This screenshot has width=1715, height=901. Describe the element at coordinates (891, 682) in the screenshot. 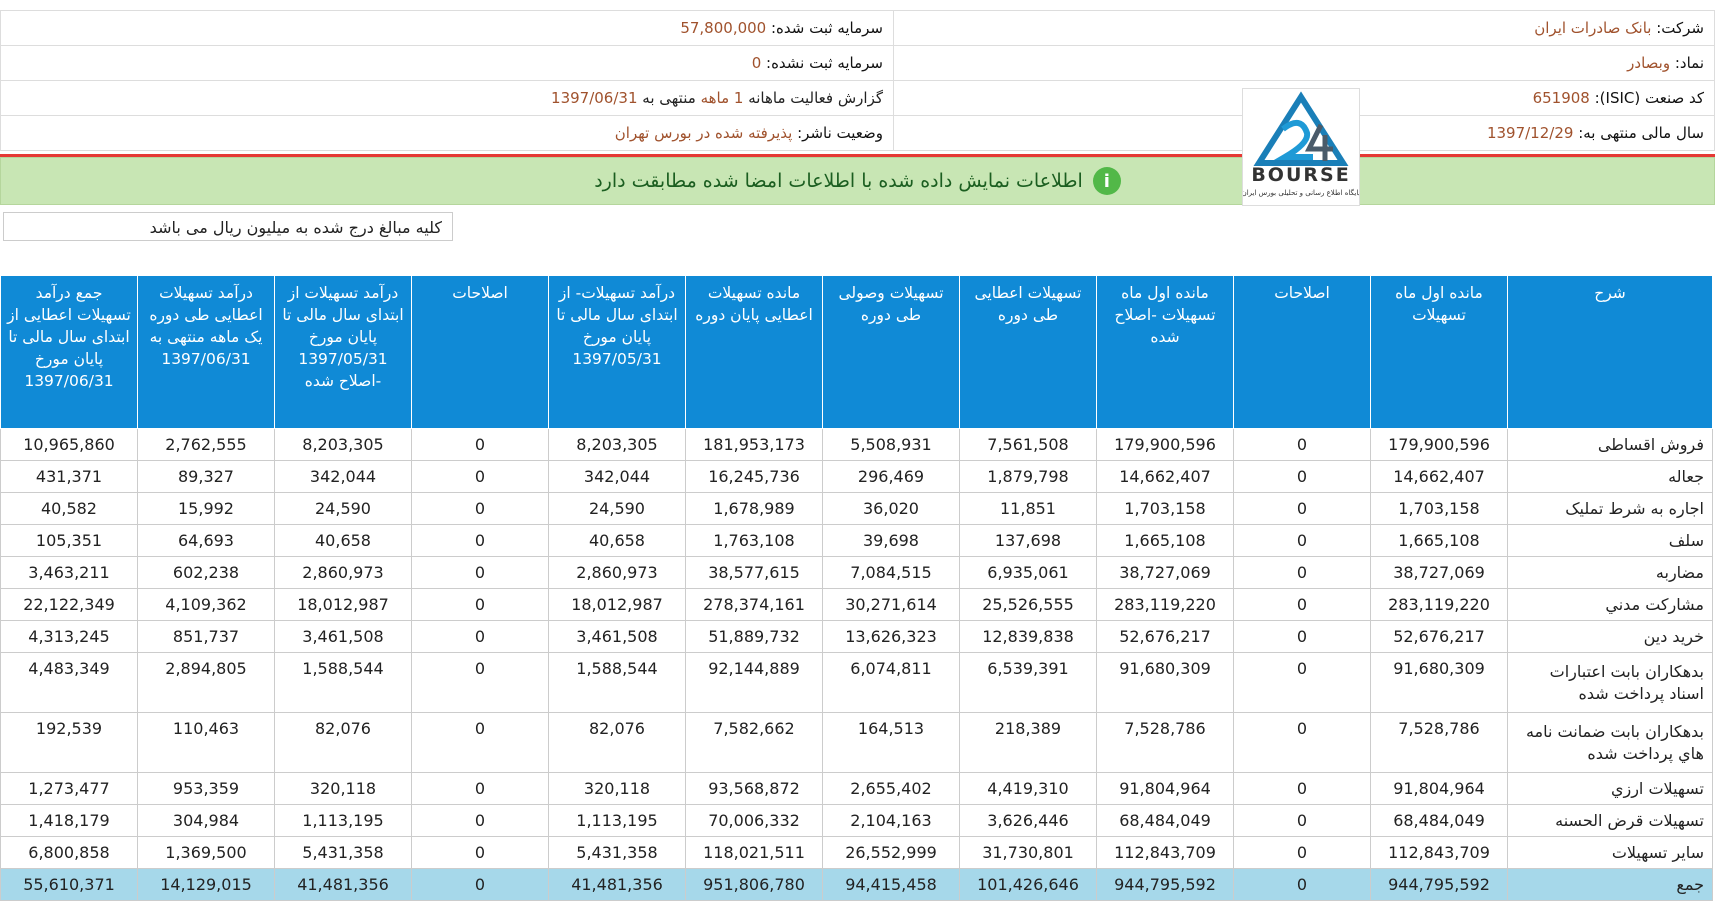

I see `cell: 6,074,811` at that location.